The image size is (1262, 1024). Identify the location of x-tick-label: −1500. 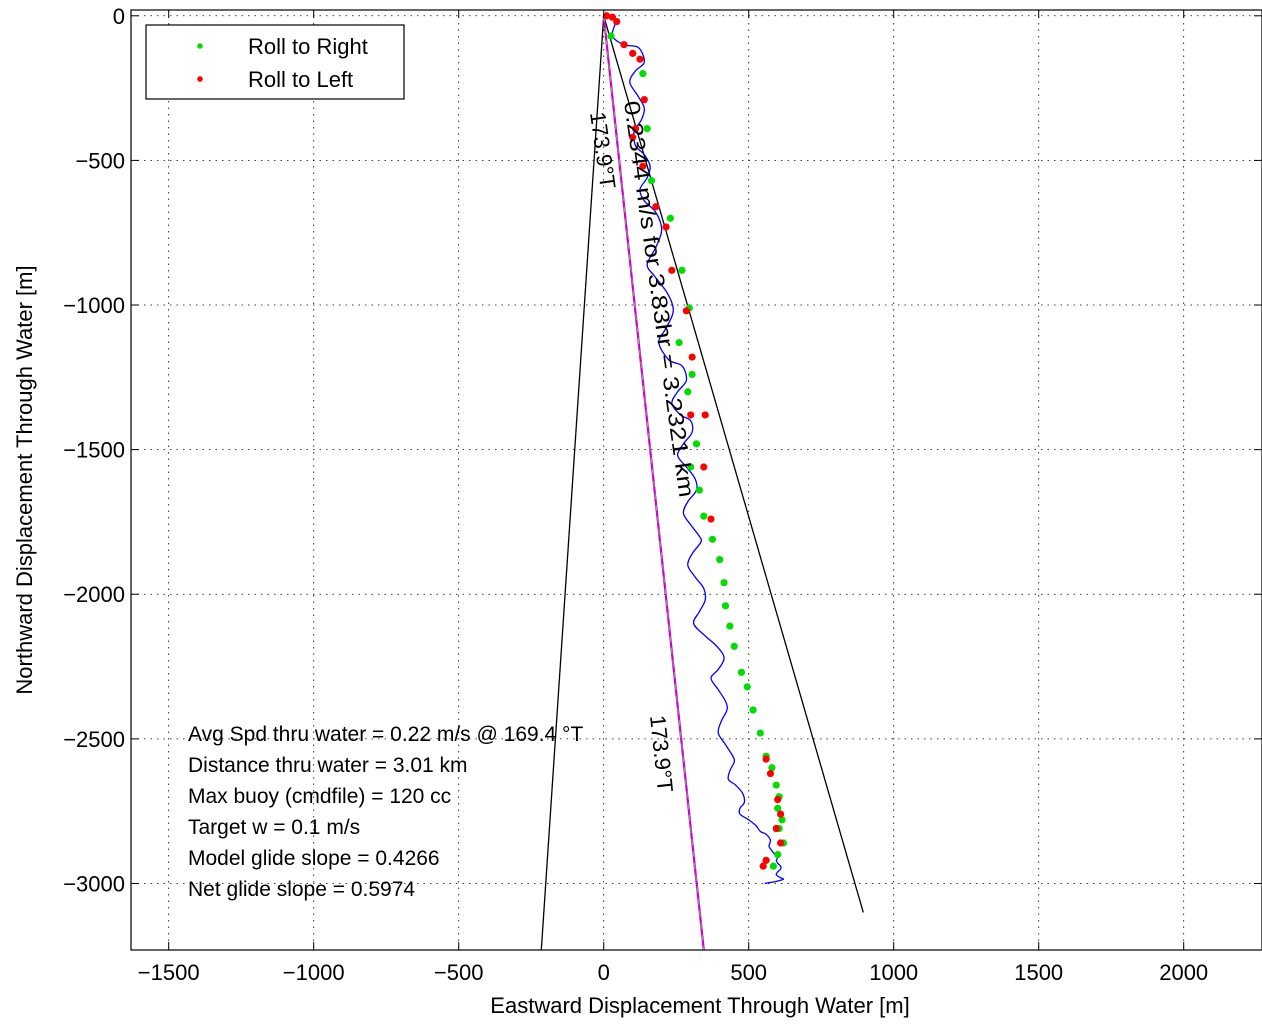
(169, 972).